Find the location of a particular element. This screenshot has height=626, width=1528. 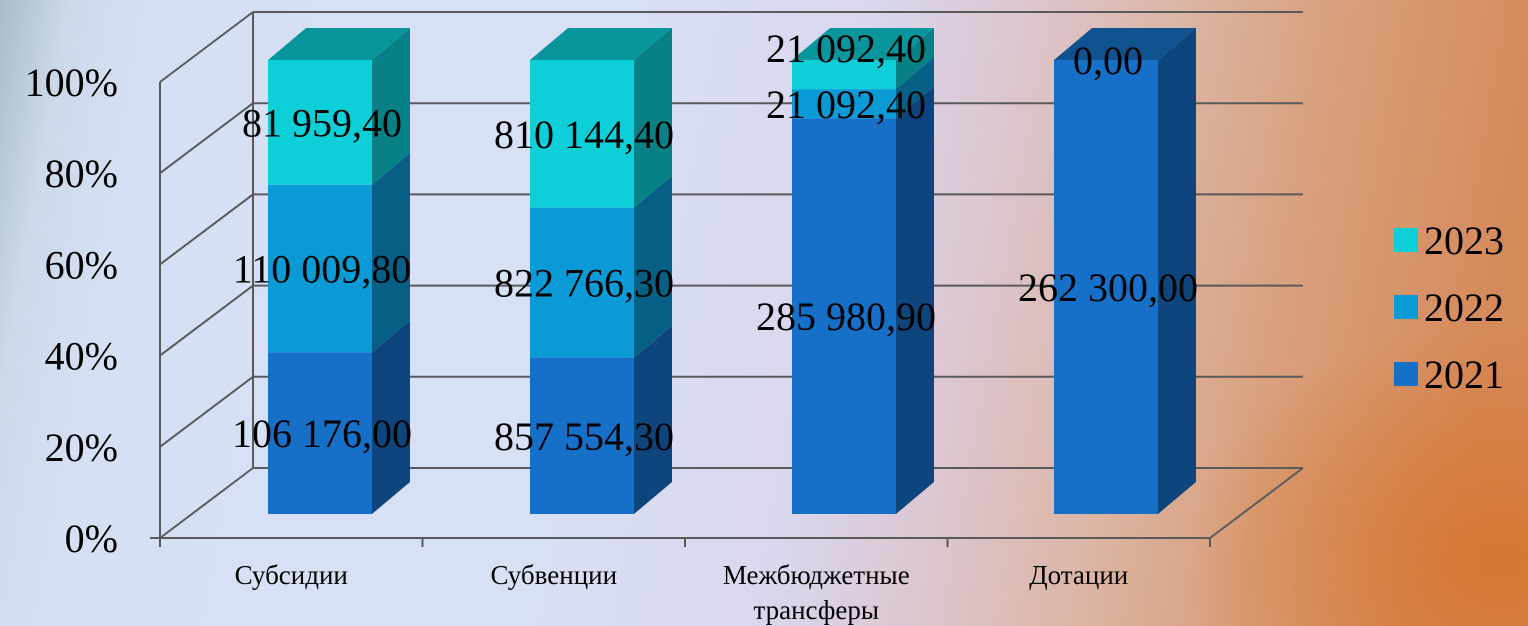

legend-label: 2022 is located at coordinates (1464, 307).